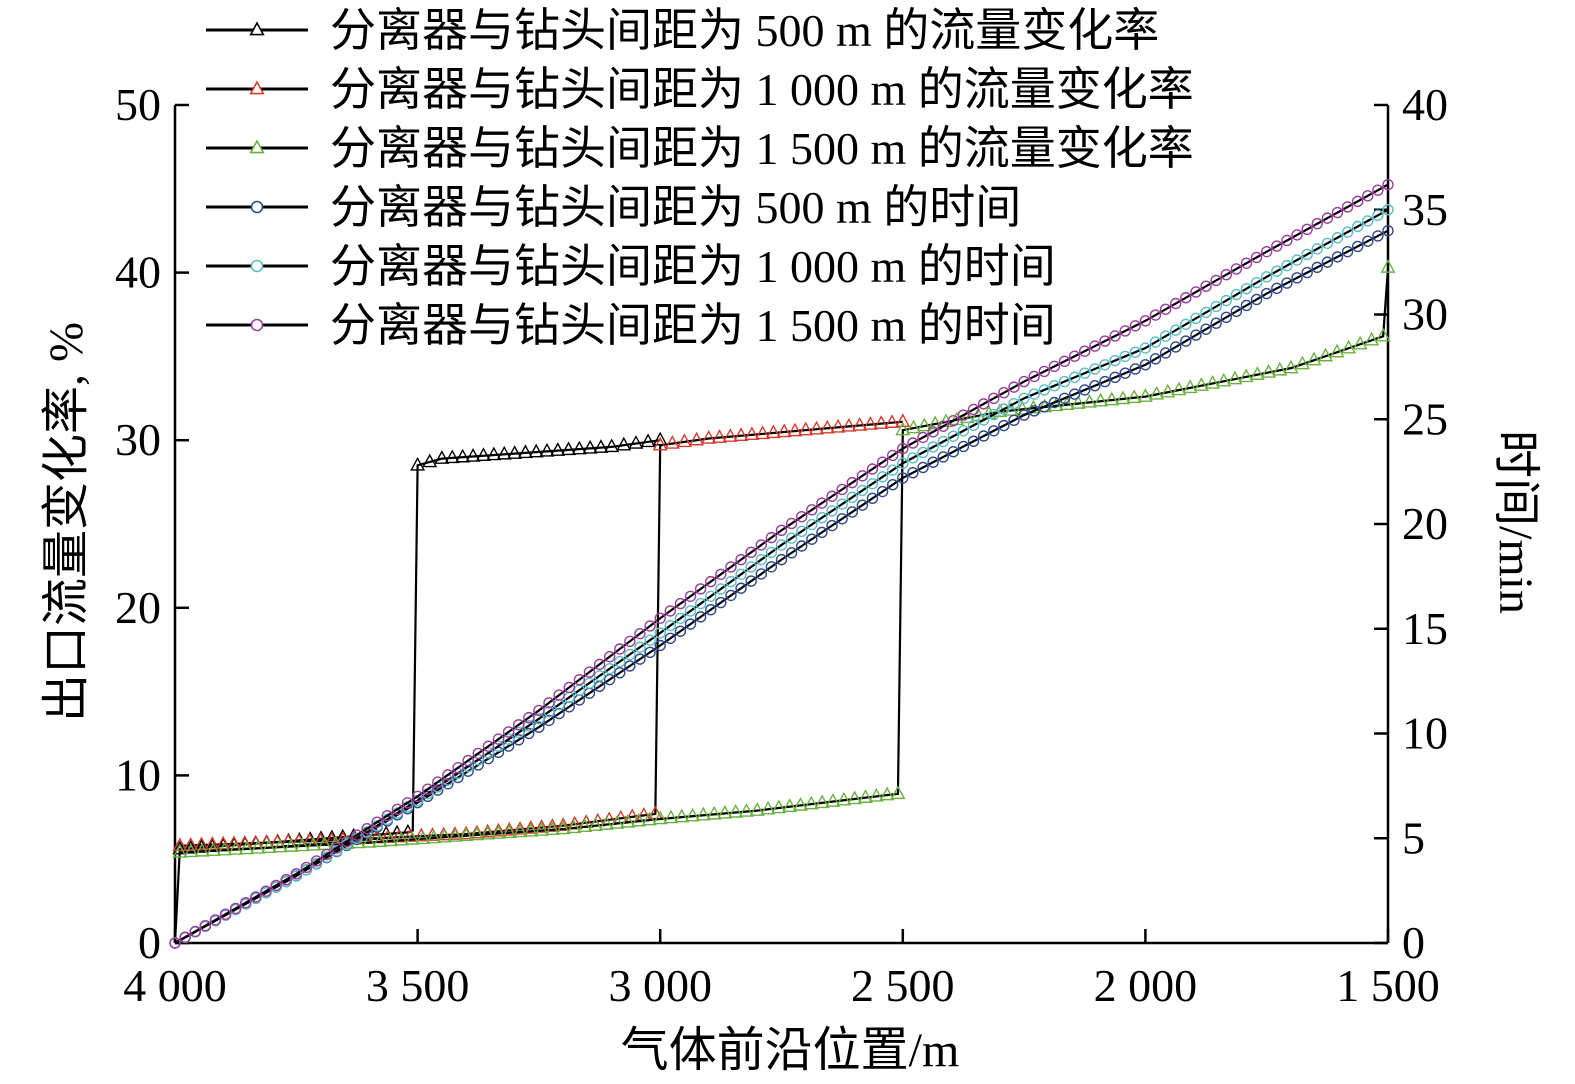  What do you see at coordinates (420, 643) in the screenshot?
I see `series-1-markers` at bounding box center [420, 643].